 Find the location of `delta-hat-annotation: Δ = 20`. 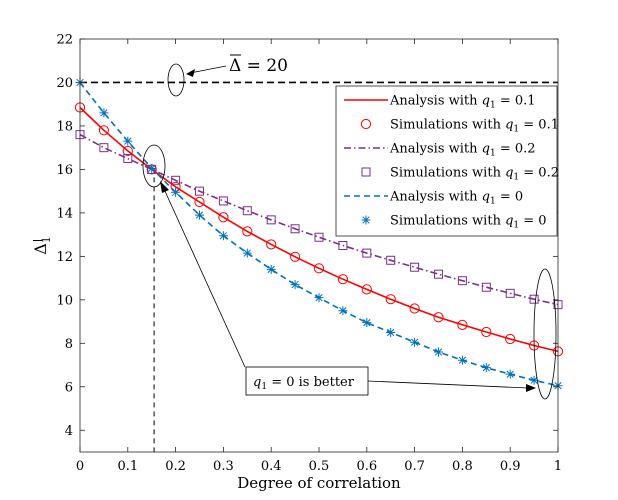

delta-hat-annotation: Δ = 20 is located at coordinates (258, 66).